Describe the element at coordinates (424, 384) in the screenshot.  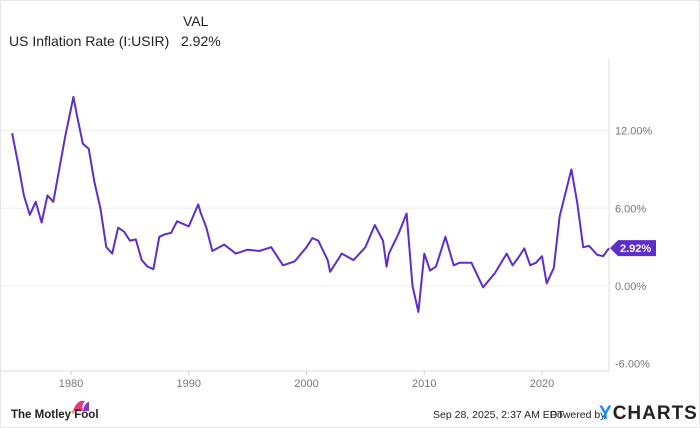
I see `x-tick-label: 2010` at that location.